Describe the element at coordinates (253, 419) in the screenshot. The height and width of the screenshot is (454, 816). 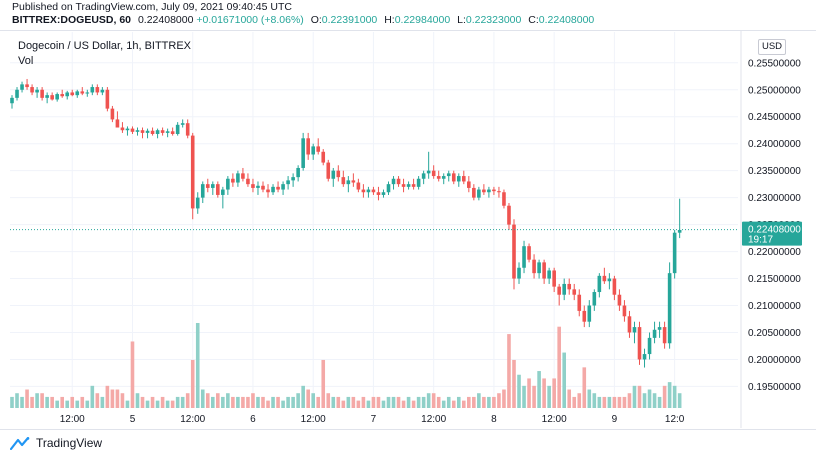
I see `x-tick-label: 6` at that location.